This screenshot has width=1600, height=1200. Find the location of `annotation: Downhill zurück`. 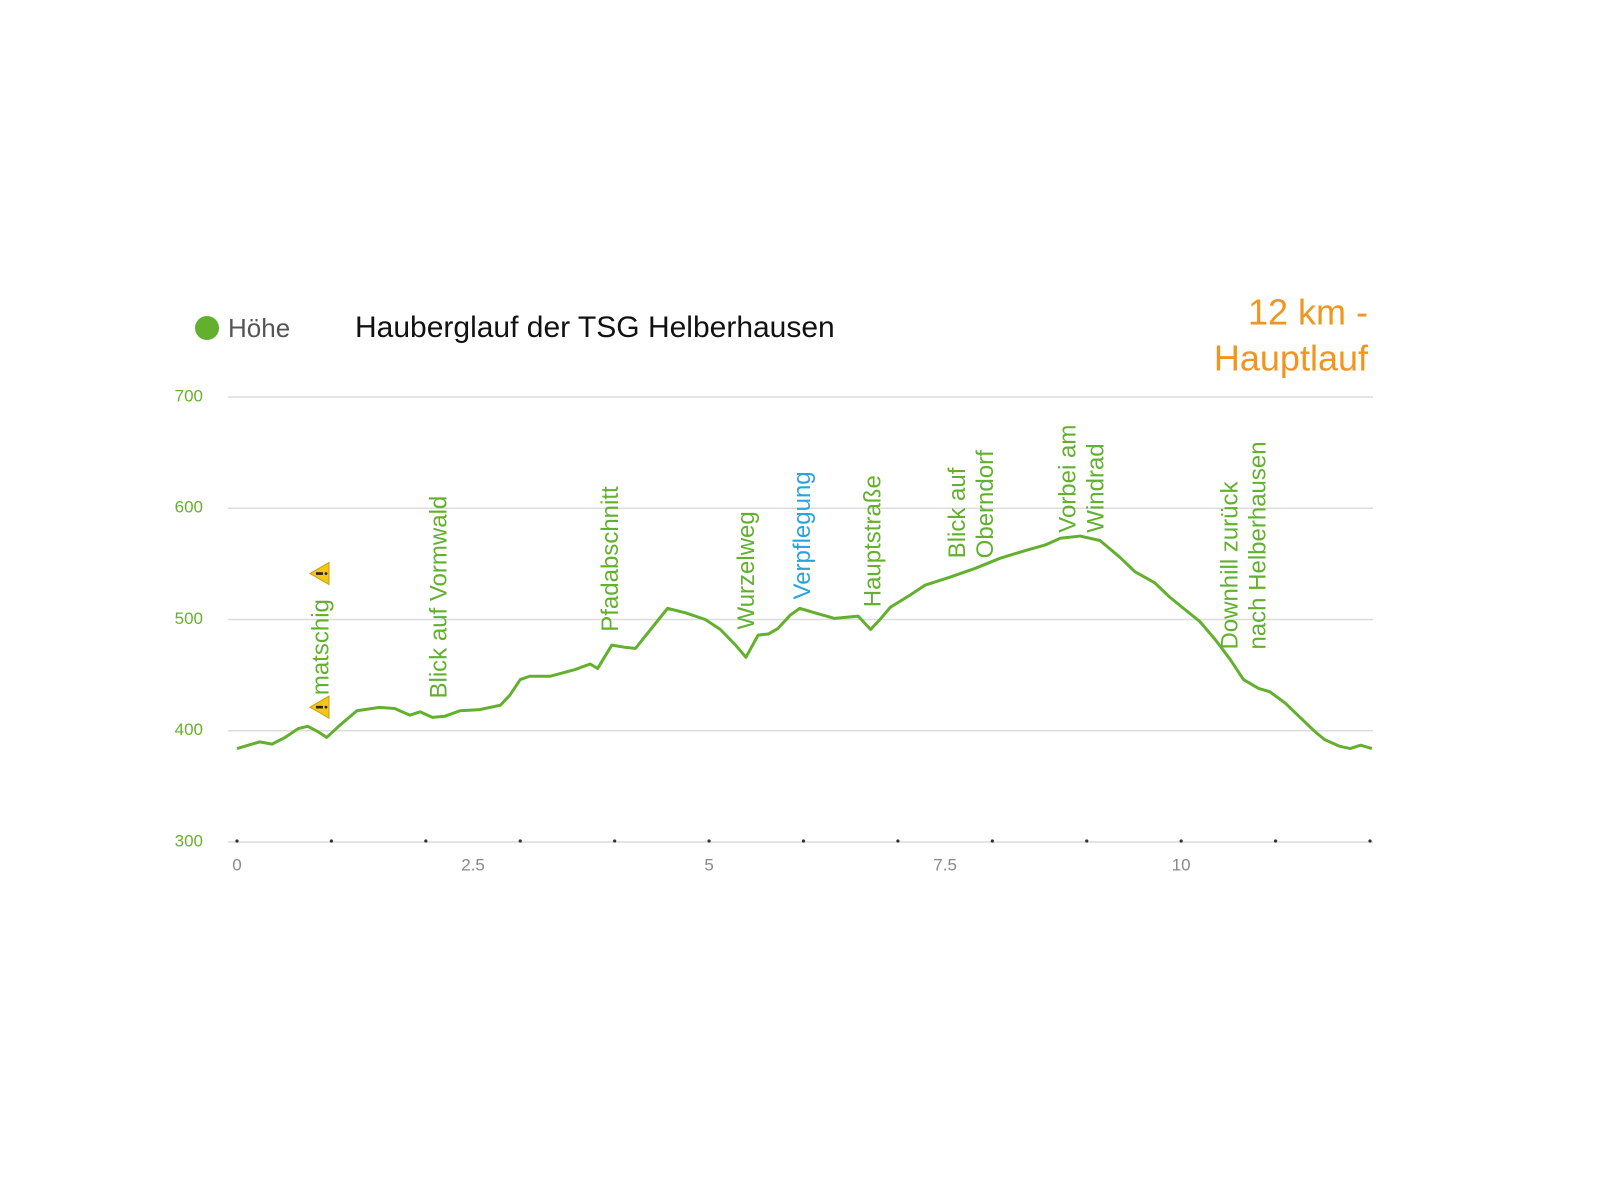

annotation: Downhill zurück is located at coordinates (1230, 564).